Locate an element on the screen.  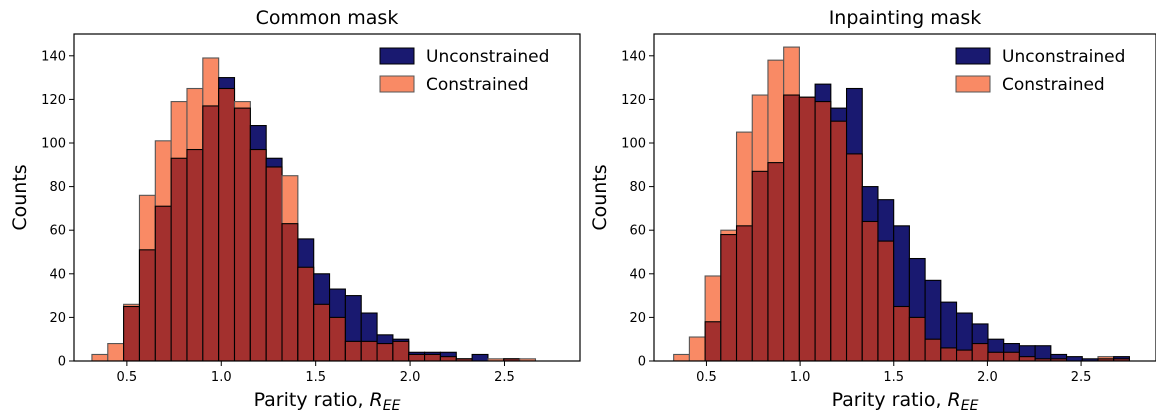
chart-title: Common mask is located at coordinates (327, 18).